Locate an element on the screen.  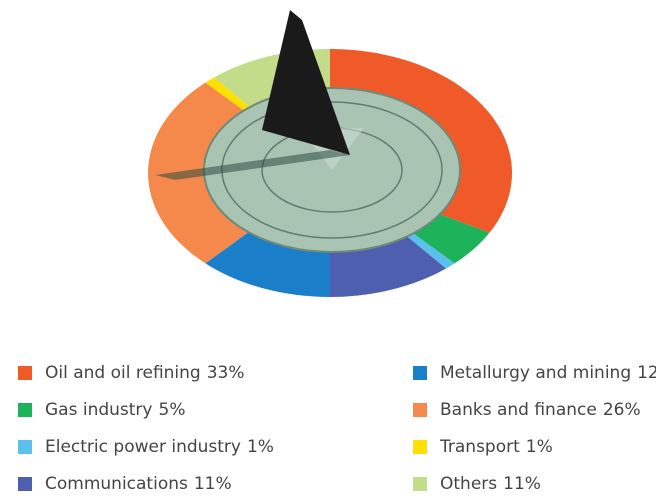
legend-label: Gas industry 5% is located at coordinates (115, 410).